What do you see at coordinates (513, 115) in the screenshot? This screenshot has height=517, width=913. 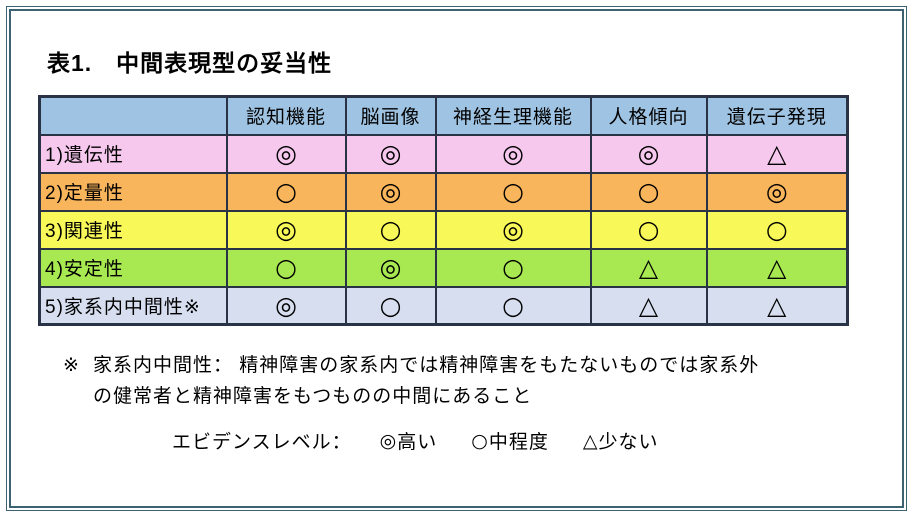 I see `header-cell-neurophysiology: 神経生理機能` at bounding box center [513, 115].